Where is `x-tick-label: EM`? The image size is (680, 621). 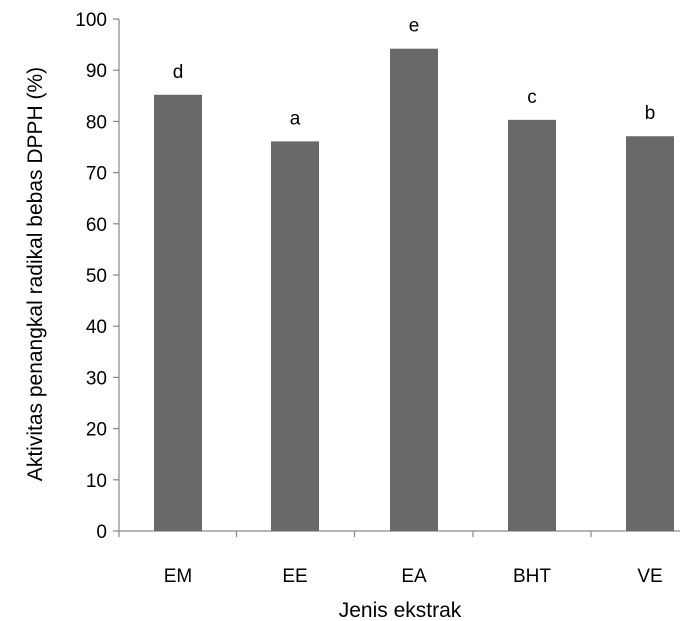 x-tick-label: EM is located at coordinates (178, 576).